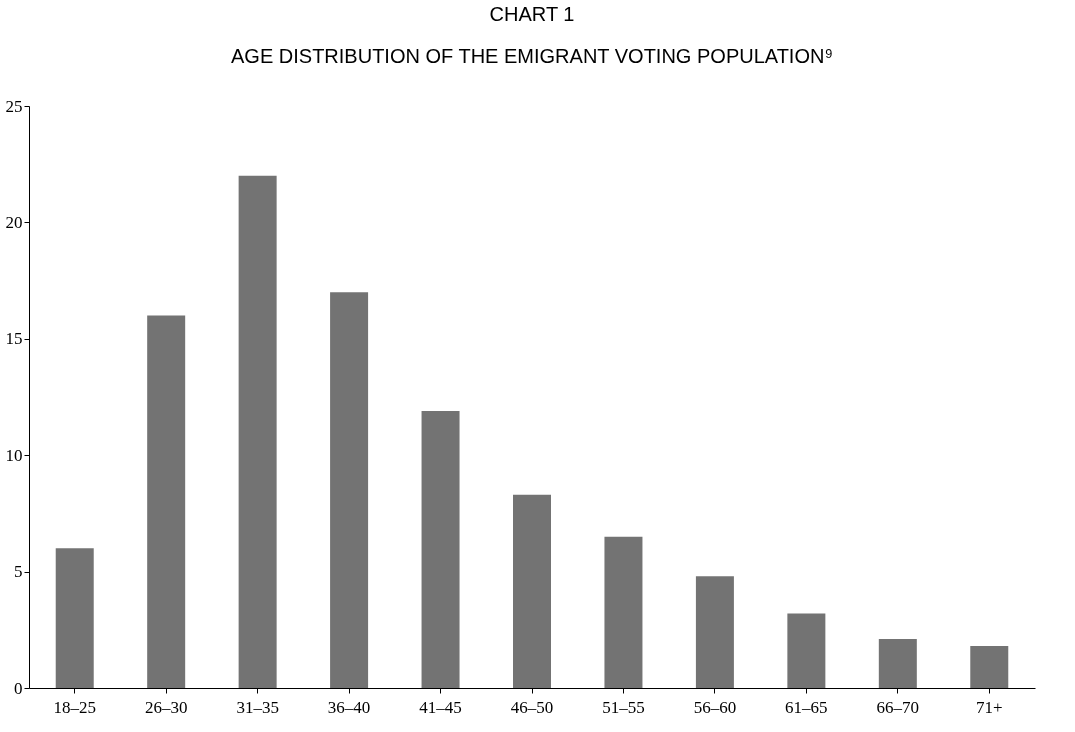  What do you see at coordinates (166, 707) in the screenshot?
I see `x-tick-label: 26–30` at bounding box center [166, 707].